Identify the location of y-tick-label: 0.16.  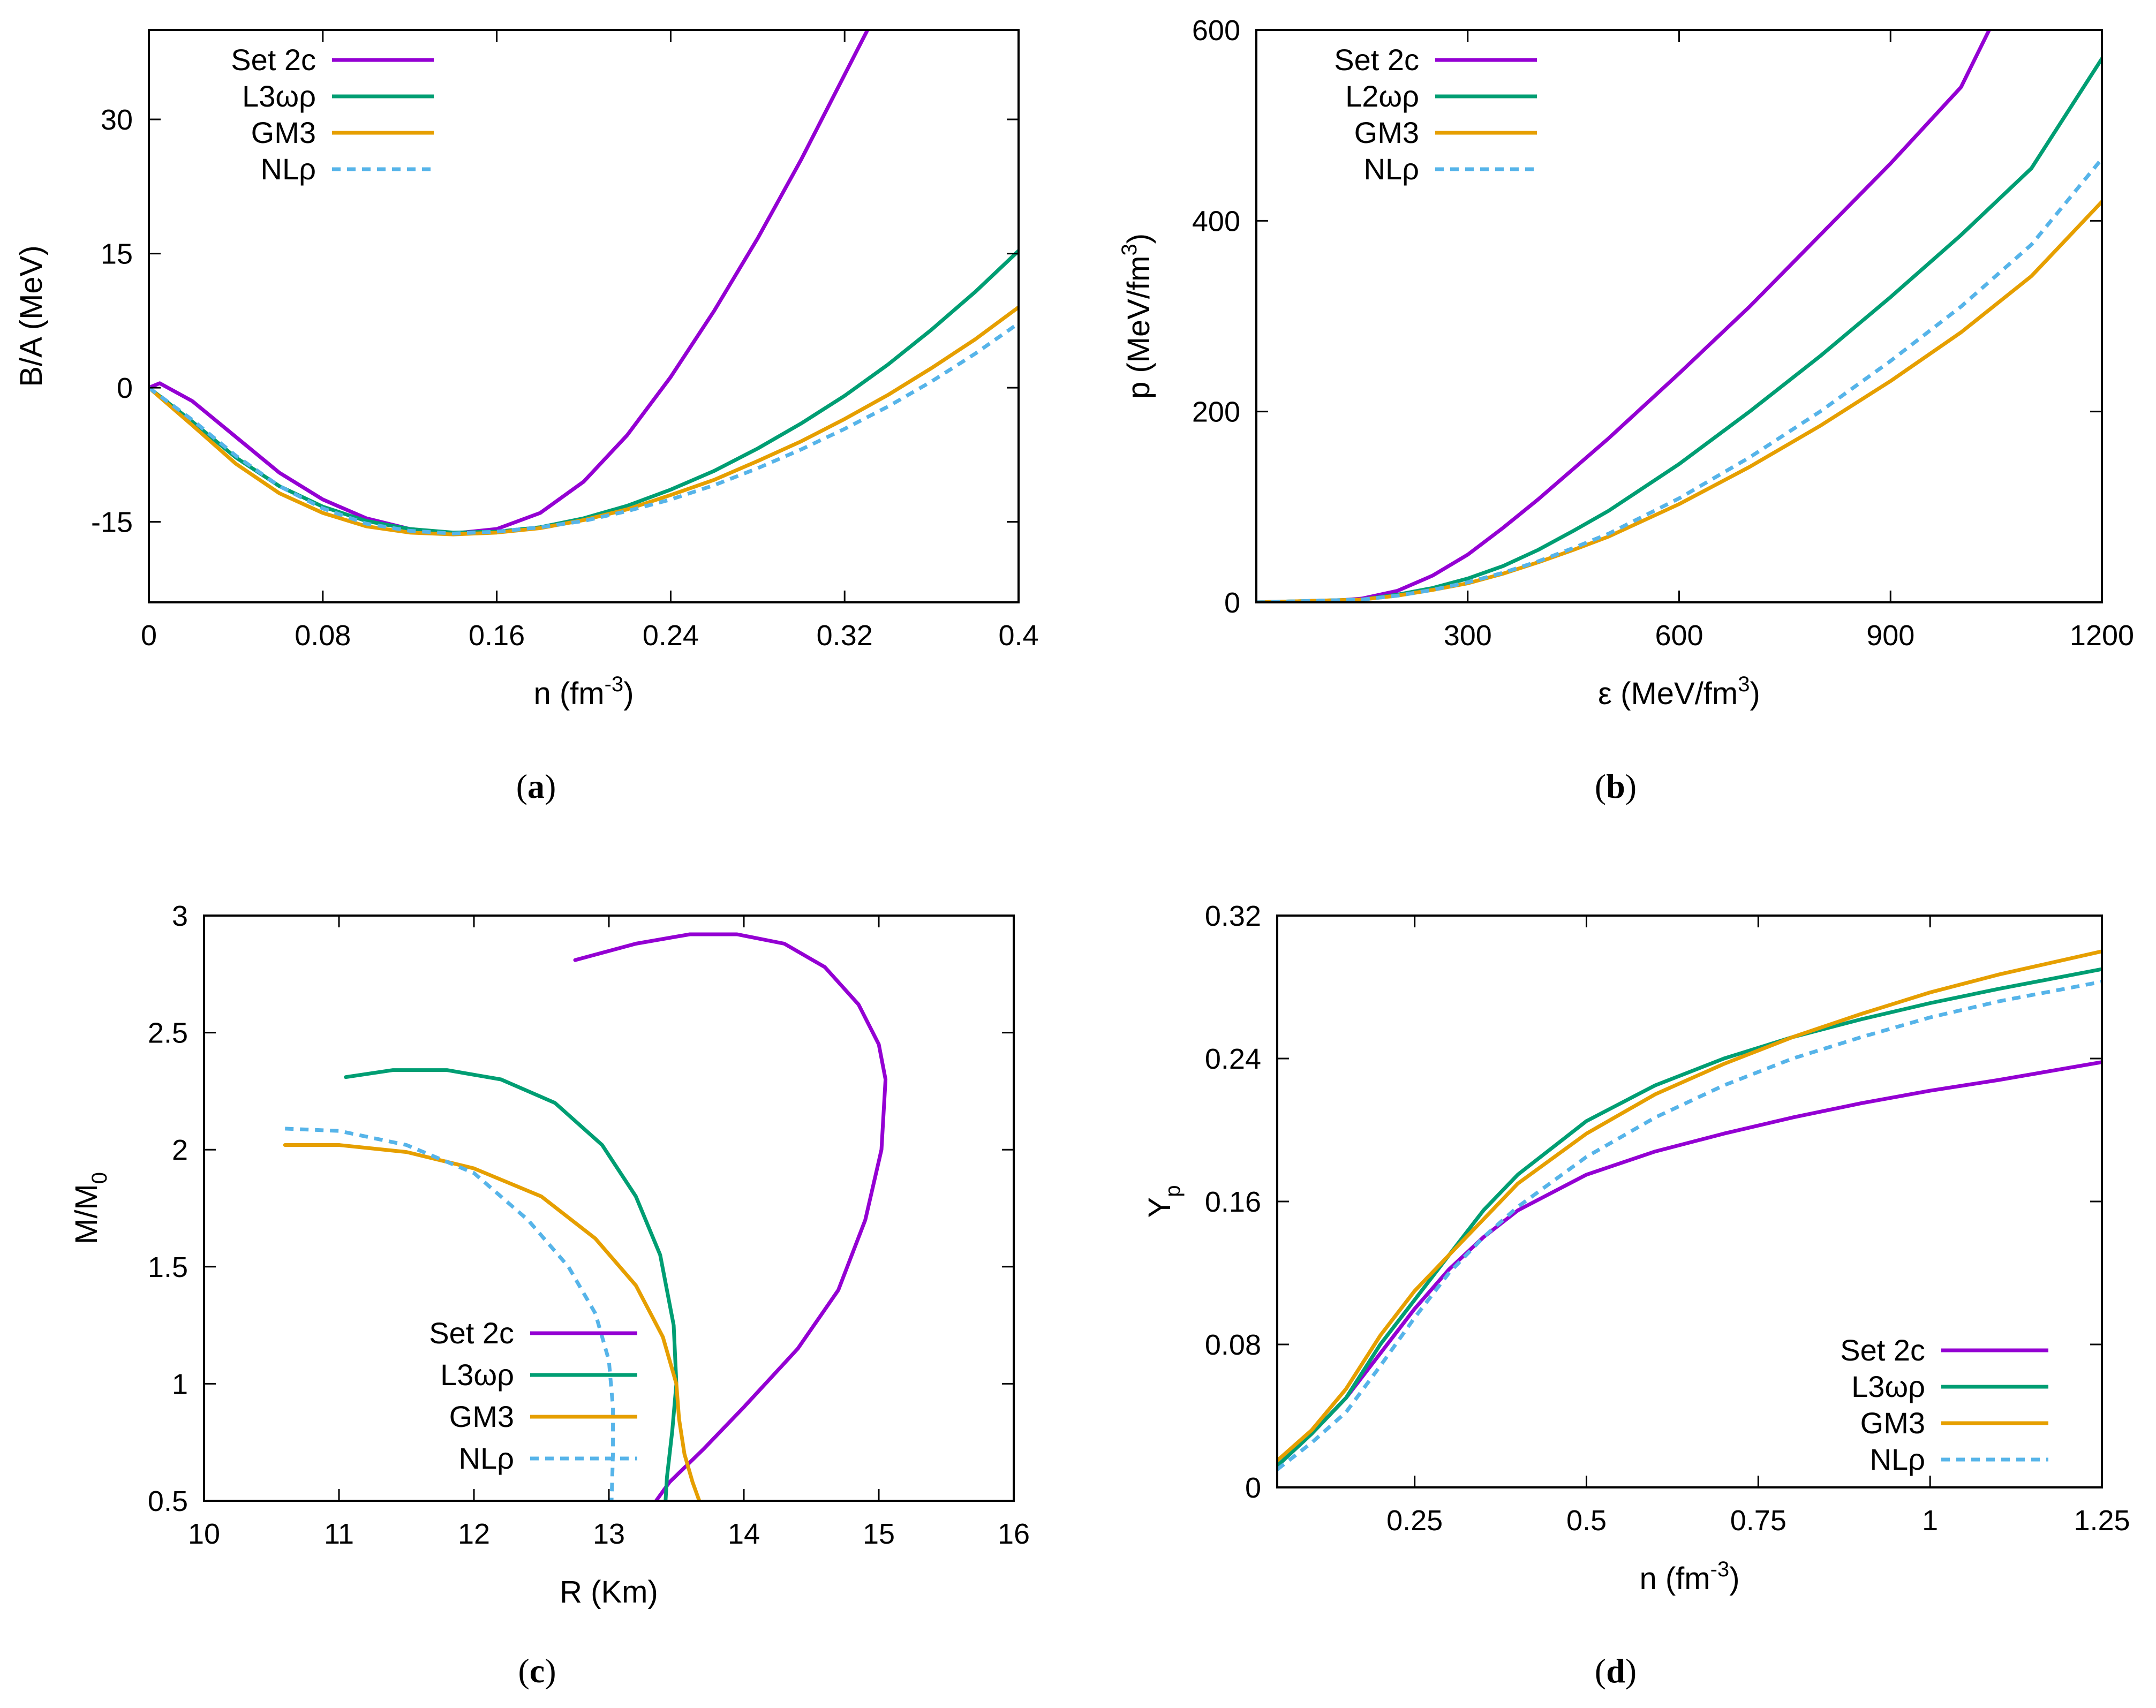
(1233, 1202).